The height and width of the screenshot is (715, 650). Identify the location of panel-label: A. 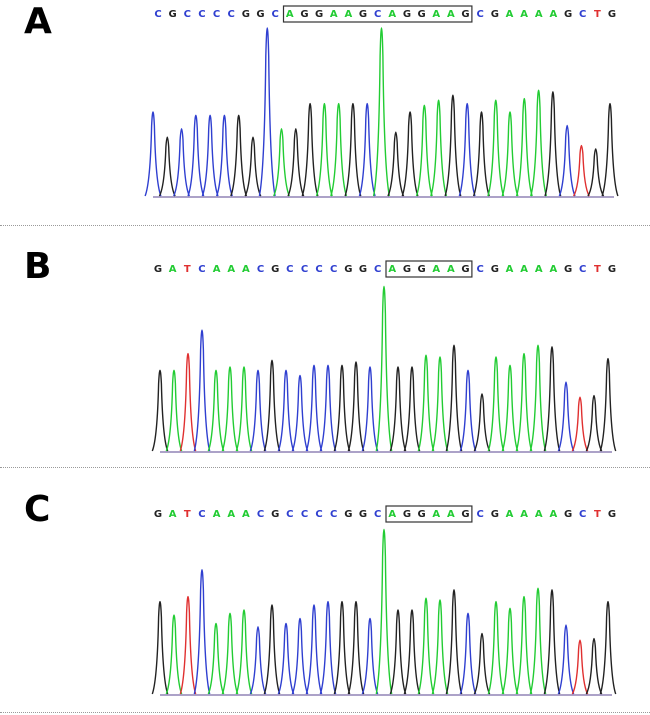
(38, 21).